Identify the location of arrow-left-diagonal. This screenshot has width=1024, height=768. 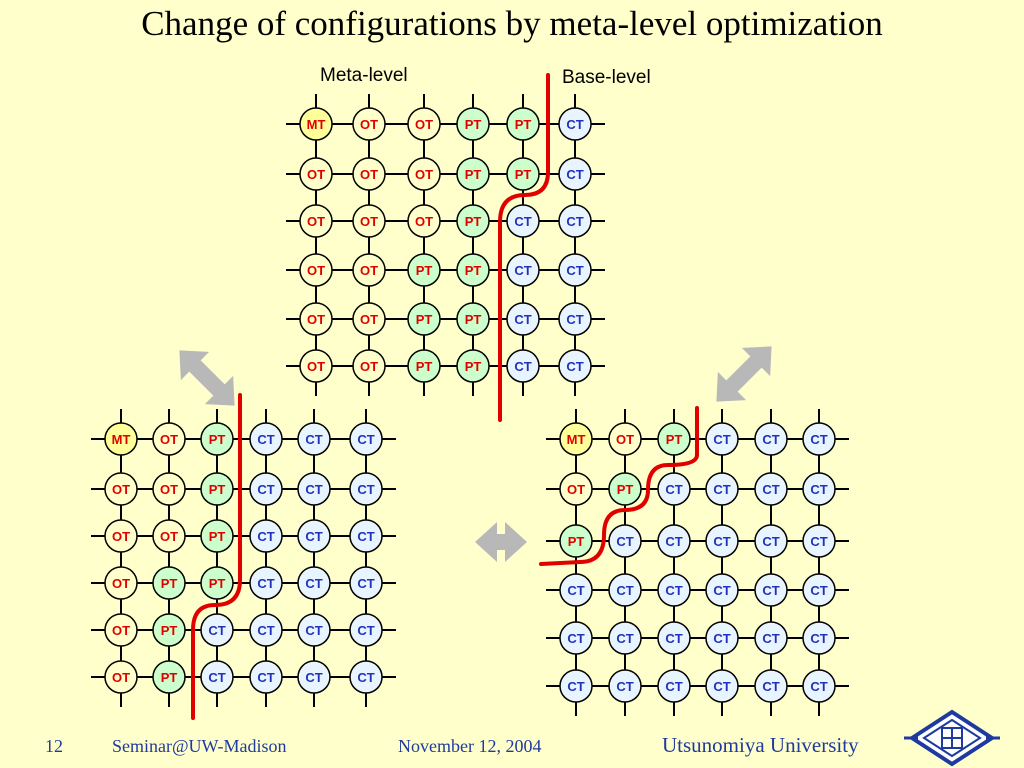
(207, 378).